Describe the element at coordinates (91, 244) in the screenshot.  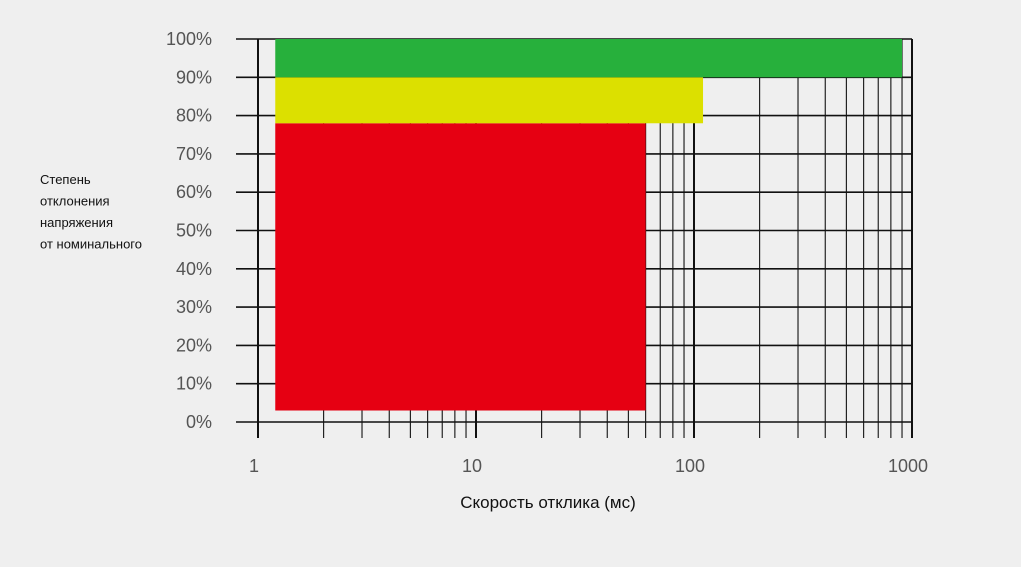
I see `y-axis-label-line: от номинального` at that location.